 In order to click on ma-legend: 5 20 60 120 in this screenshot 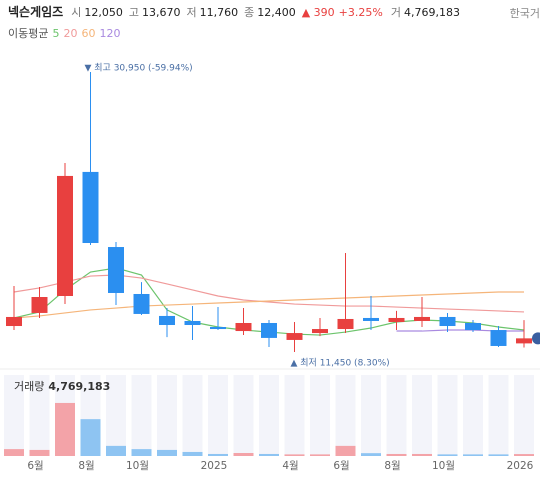, I will do `click(84, 33)`.